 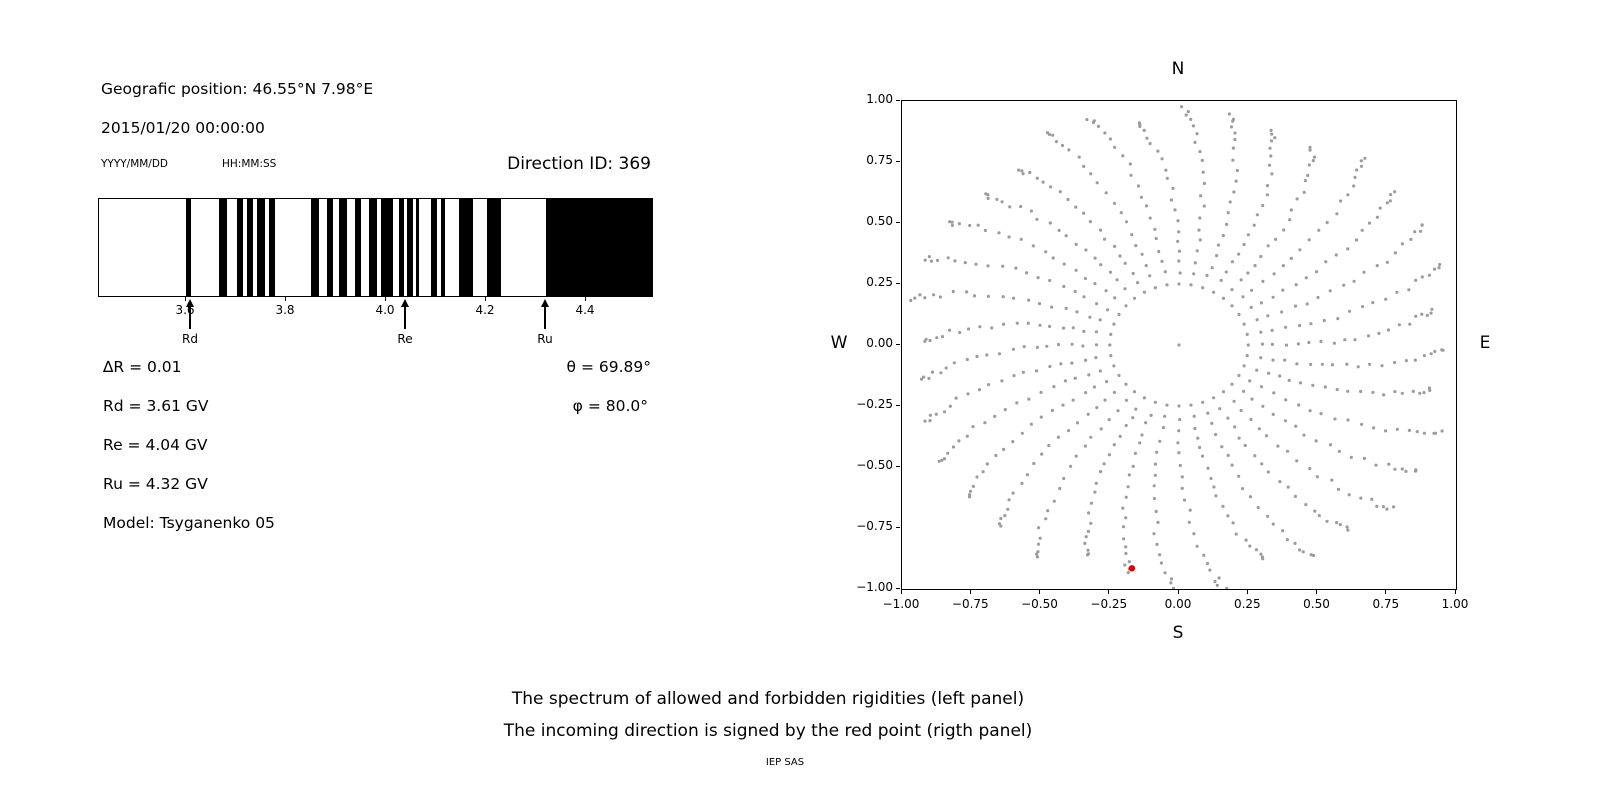 I want to click on marker-arrow-stem, so click(x=190, y=318).